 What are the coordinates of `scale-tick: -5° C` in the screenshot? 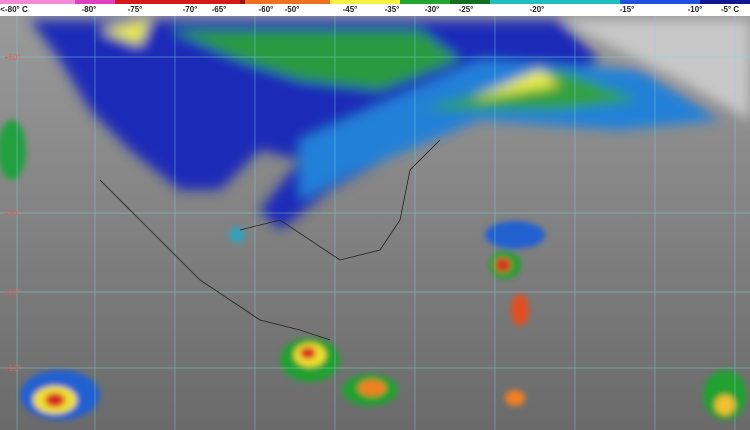 It's located at (730, 9).